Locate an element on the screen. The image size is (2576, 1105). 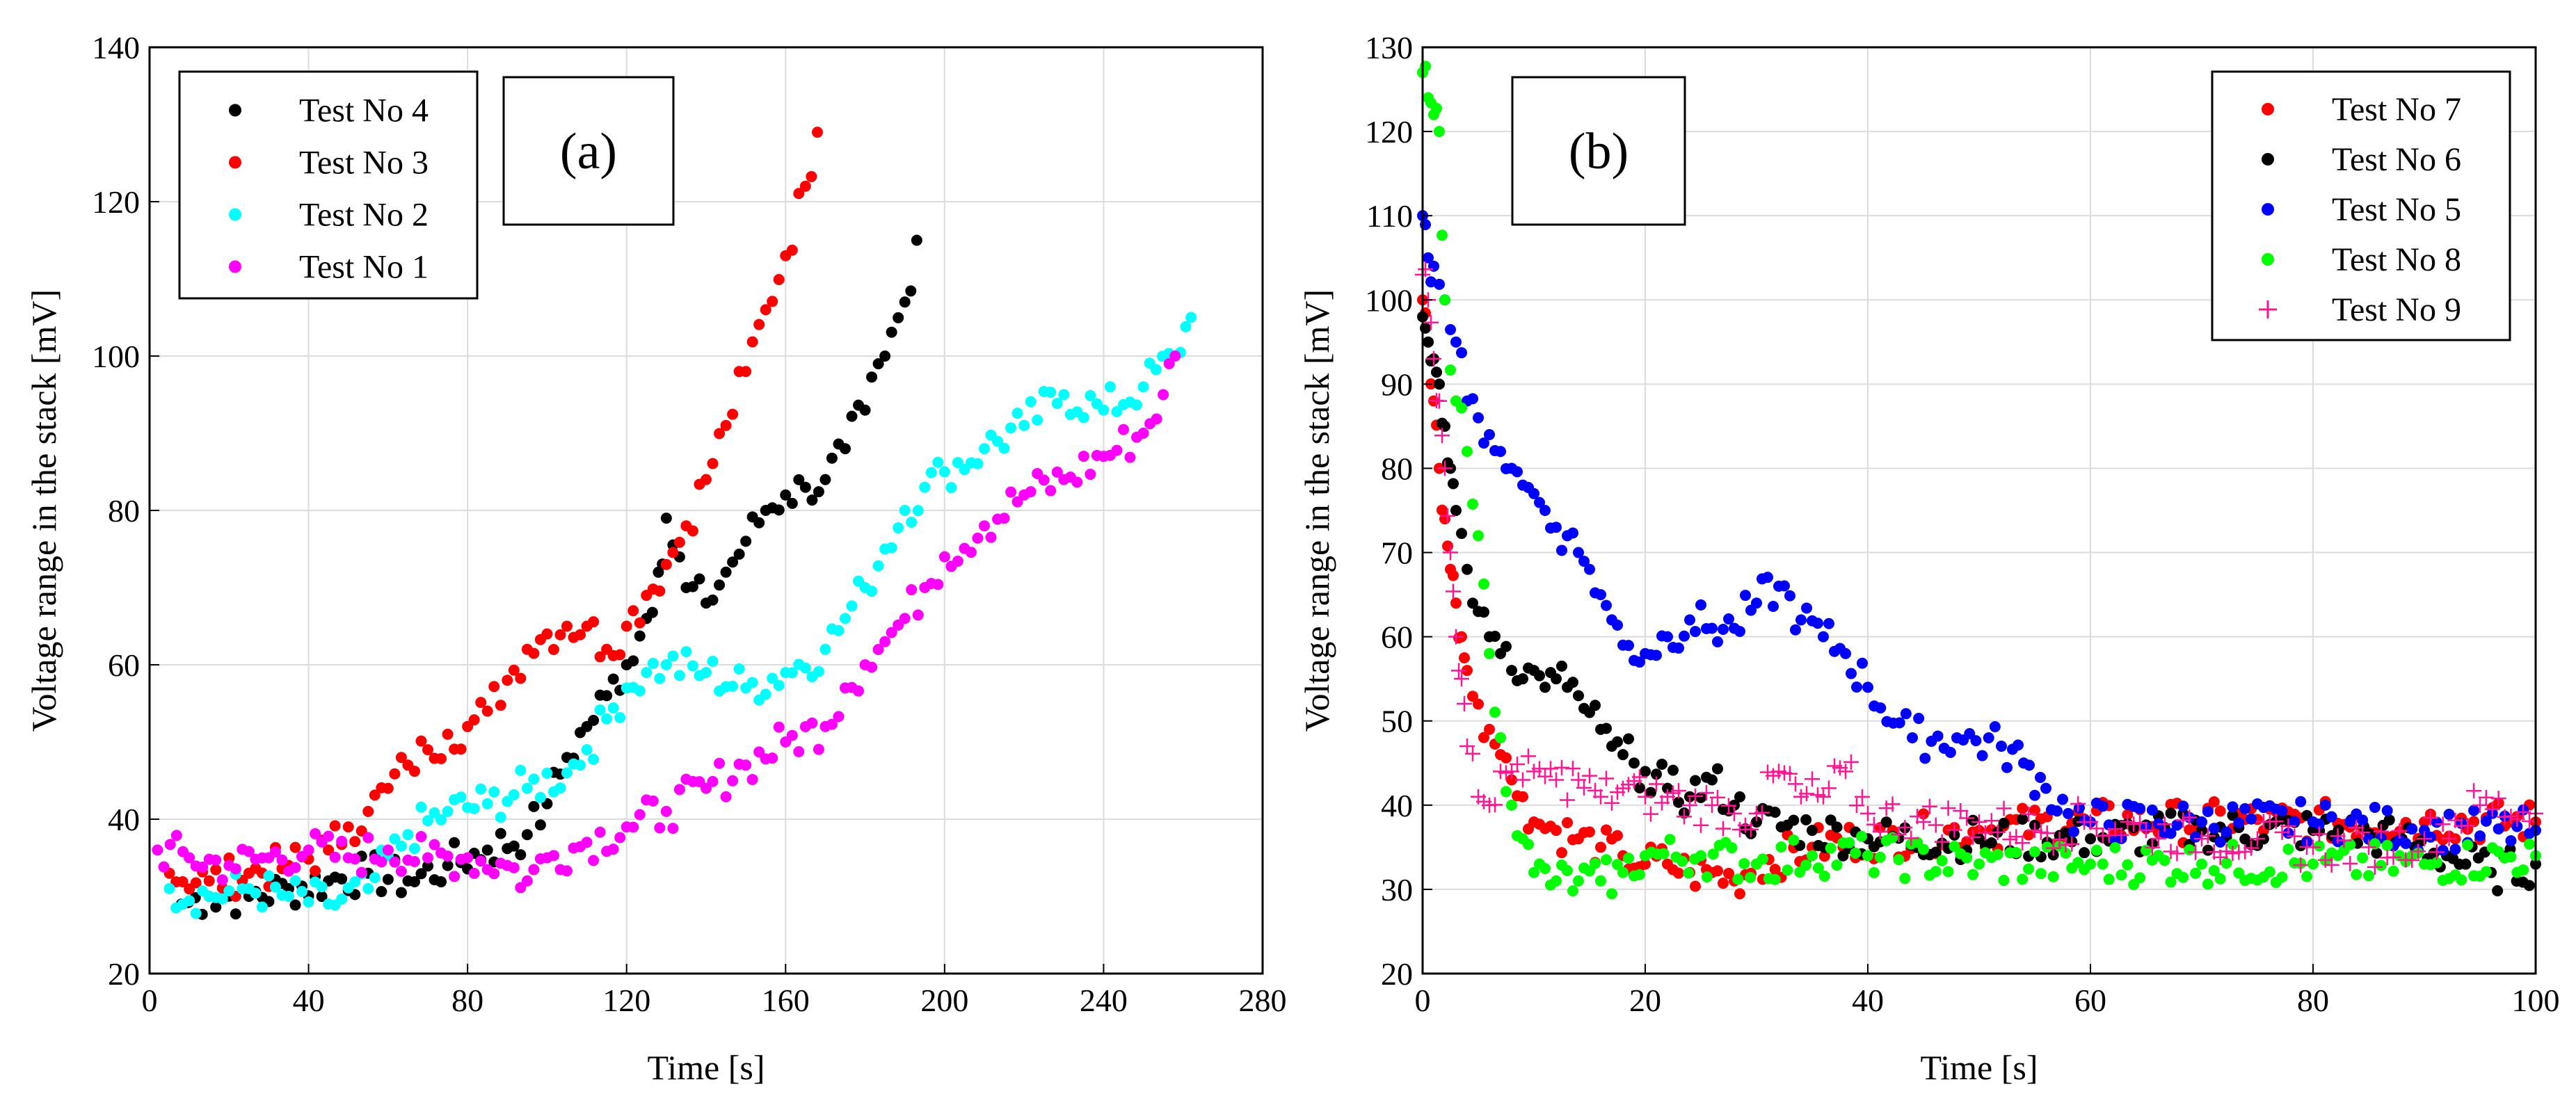
x-tick-label: 160 is located at coordinates (786, 1000).